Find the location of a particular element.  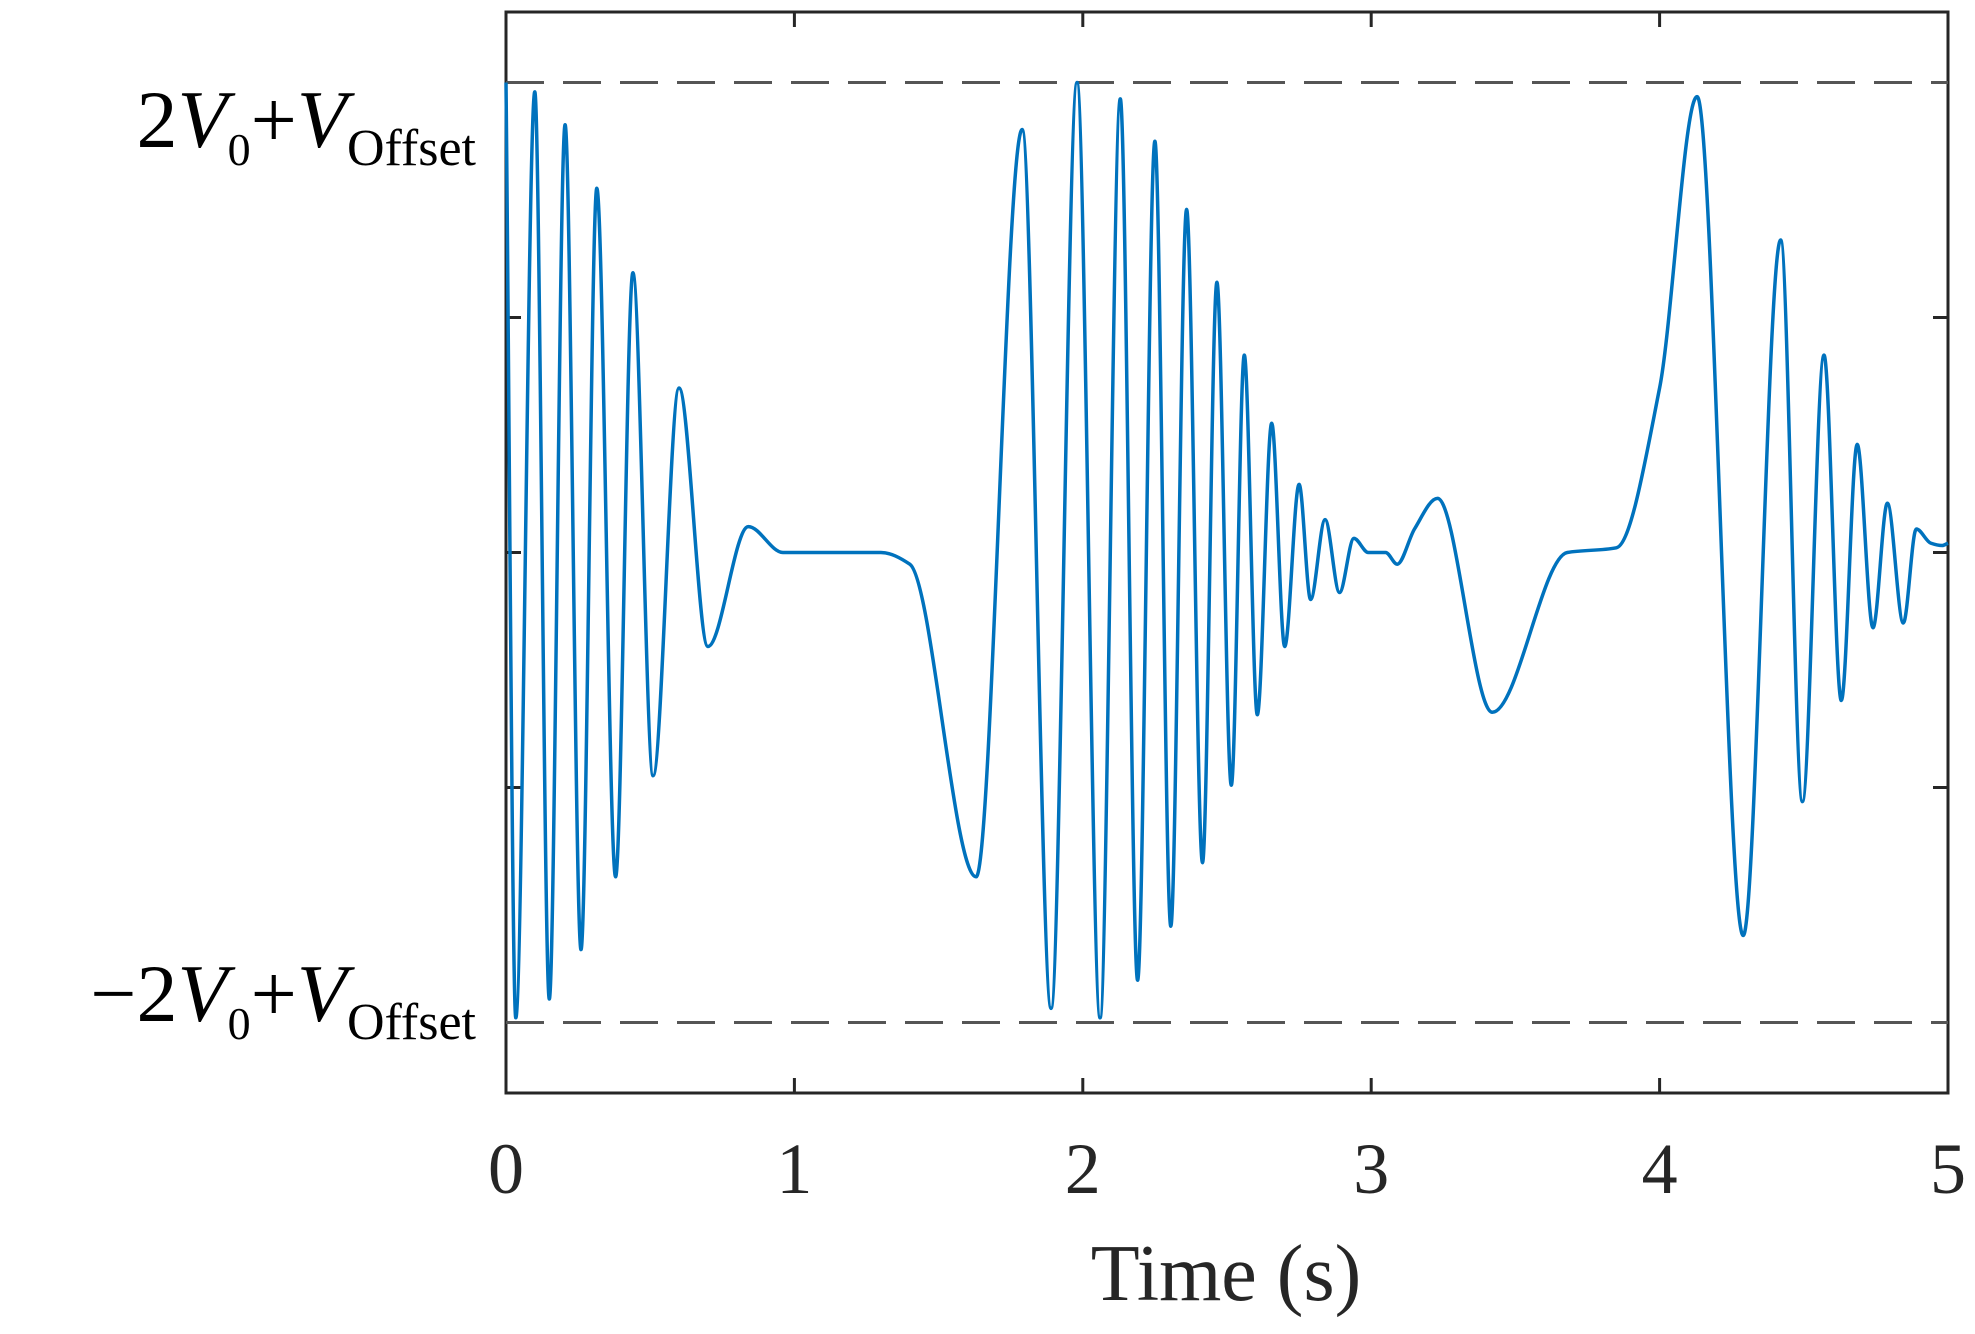

y-lower-v: V is located at coordinates (207, 993).